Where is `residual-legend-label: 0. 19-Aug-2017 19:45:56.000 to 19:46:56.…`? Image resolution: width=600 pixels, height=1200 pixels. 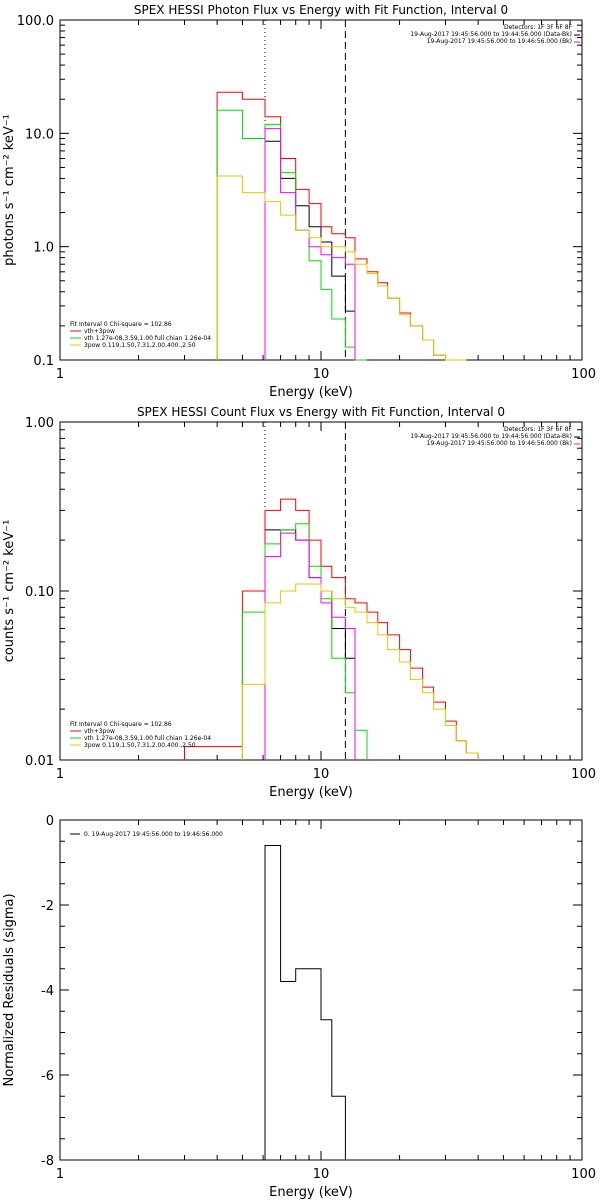
residual-legend-label: 0. 19-Aug-2017 19:45:56.000 to 19:46:56.… is located at coordinates (153, 834).